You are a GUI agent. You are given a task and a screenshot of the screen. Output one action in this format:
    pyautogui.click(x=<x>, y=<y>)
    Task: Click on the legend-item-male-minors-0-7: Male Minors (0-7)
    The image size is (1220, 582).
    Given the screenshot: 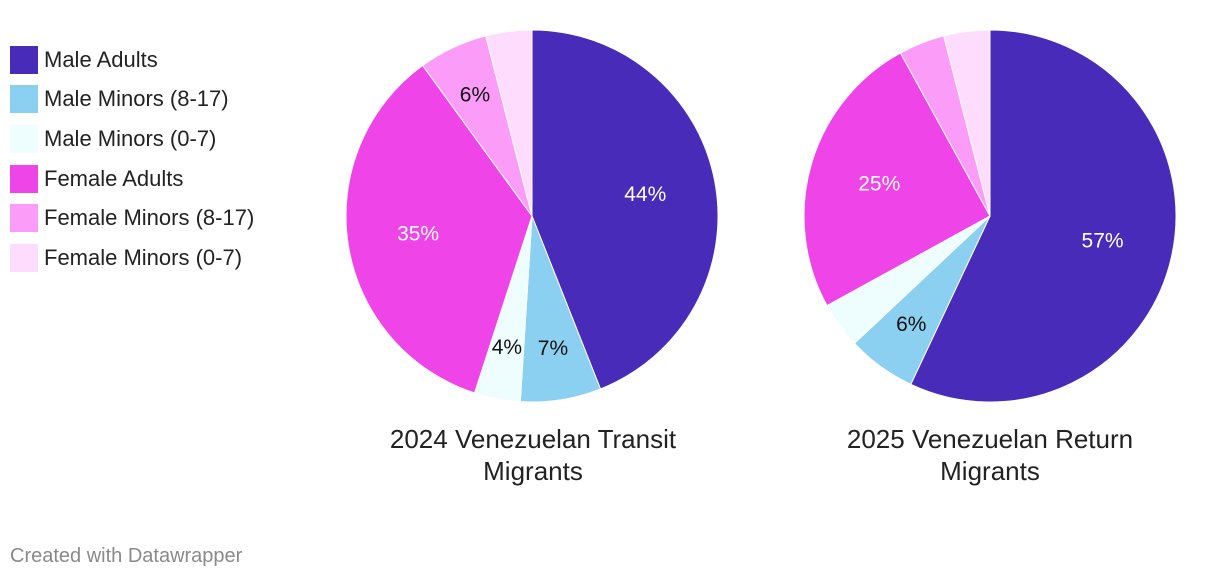 What is the action you would take?
    pyautogui.click(x=132, y=139)
    